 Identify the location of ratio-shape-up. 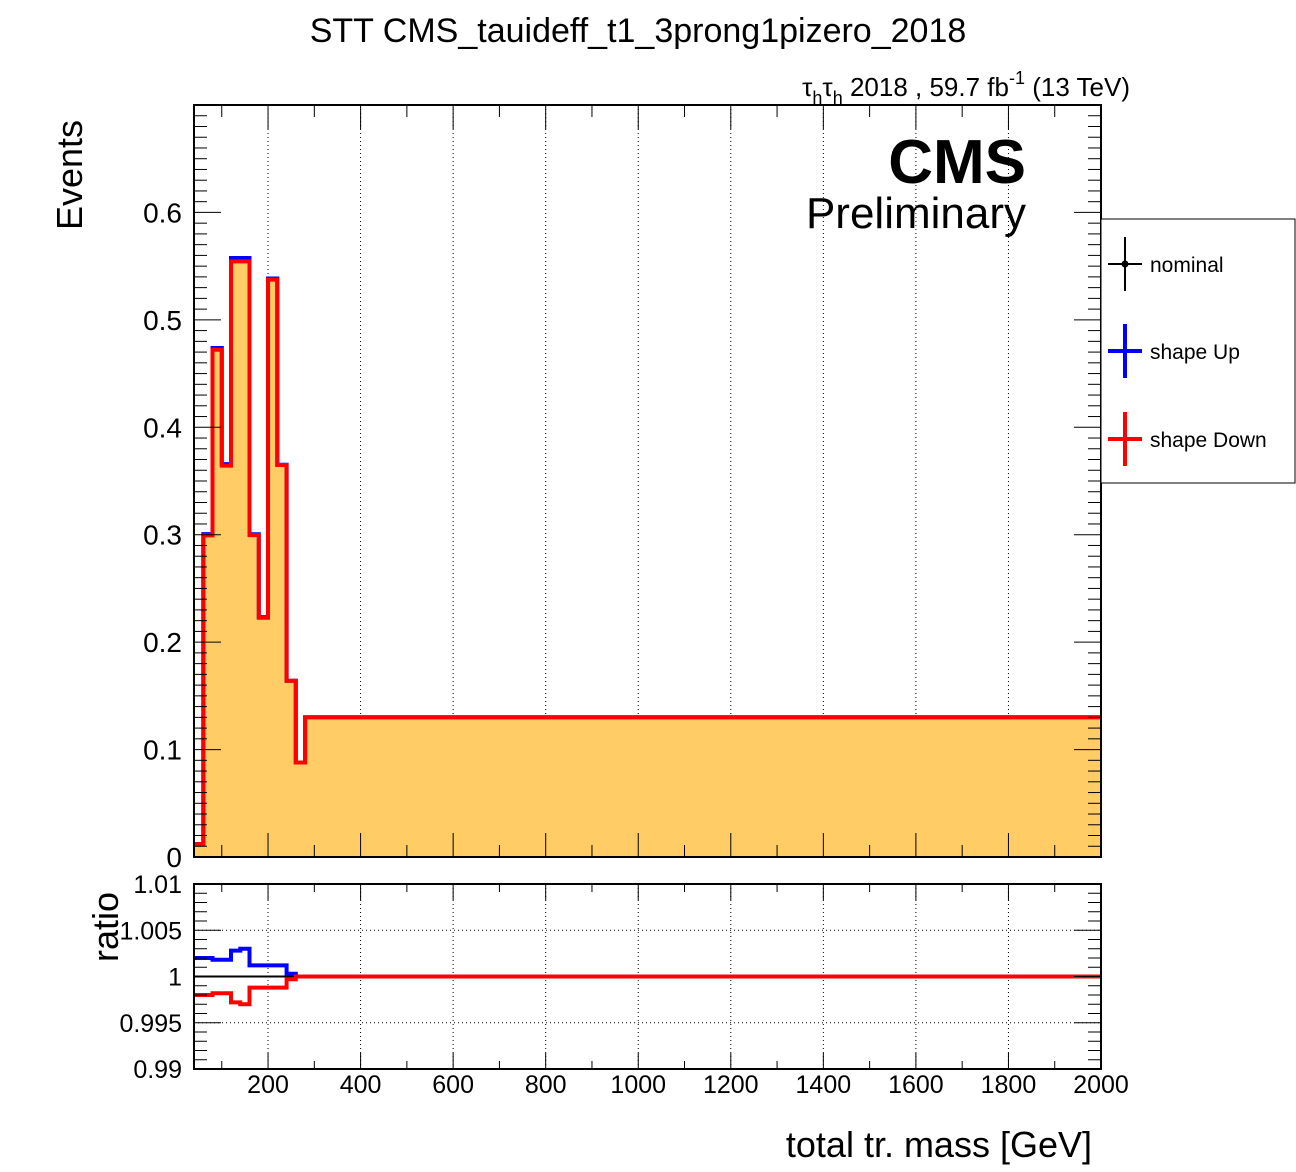
(647, 962).